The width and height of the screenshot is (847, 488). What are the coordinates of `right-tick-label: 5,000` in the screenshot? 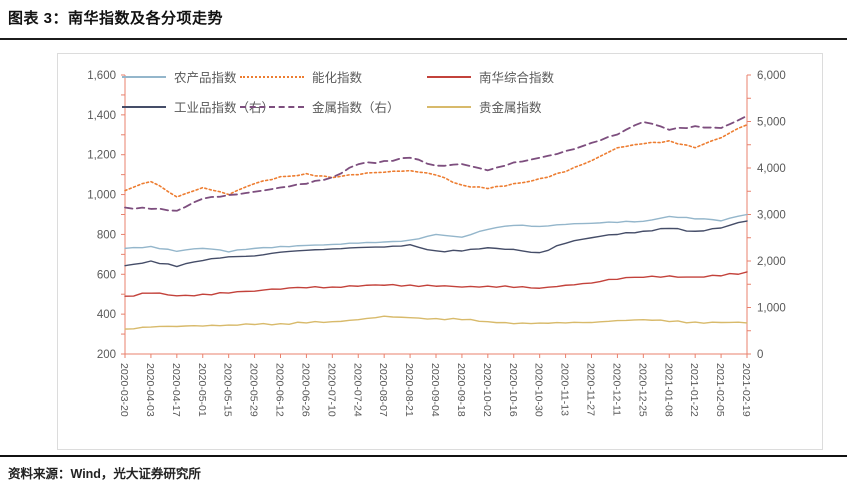 It's located at (771, 123).